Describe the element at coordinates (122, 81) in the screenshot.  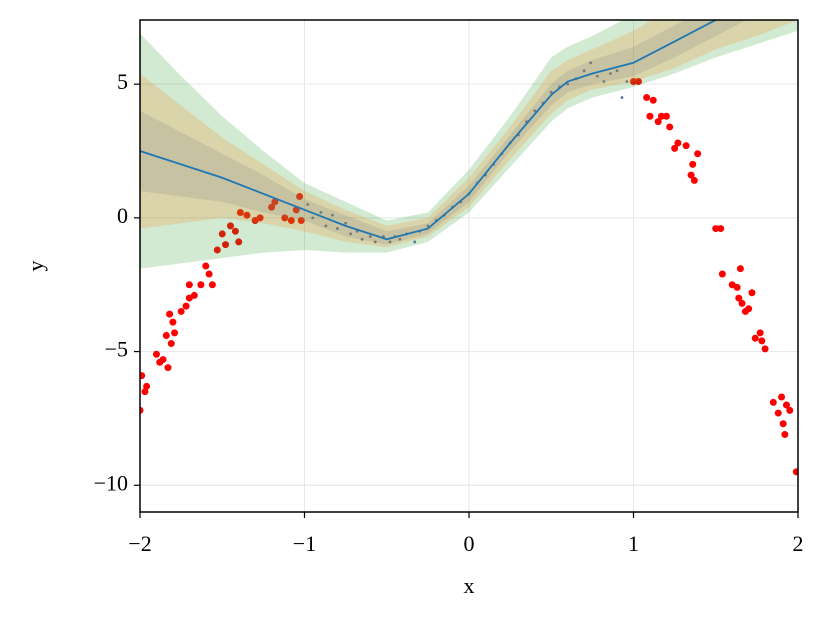
I see `y-tick-label: 5` at that location.